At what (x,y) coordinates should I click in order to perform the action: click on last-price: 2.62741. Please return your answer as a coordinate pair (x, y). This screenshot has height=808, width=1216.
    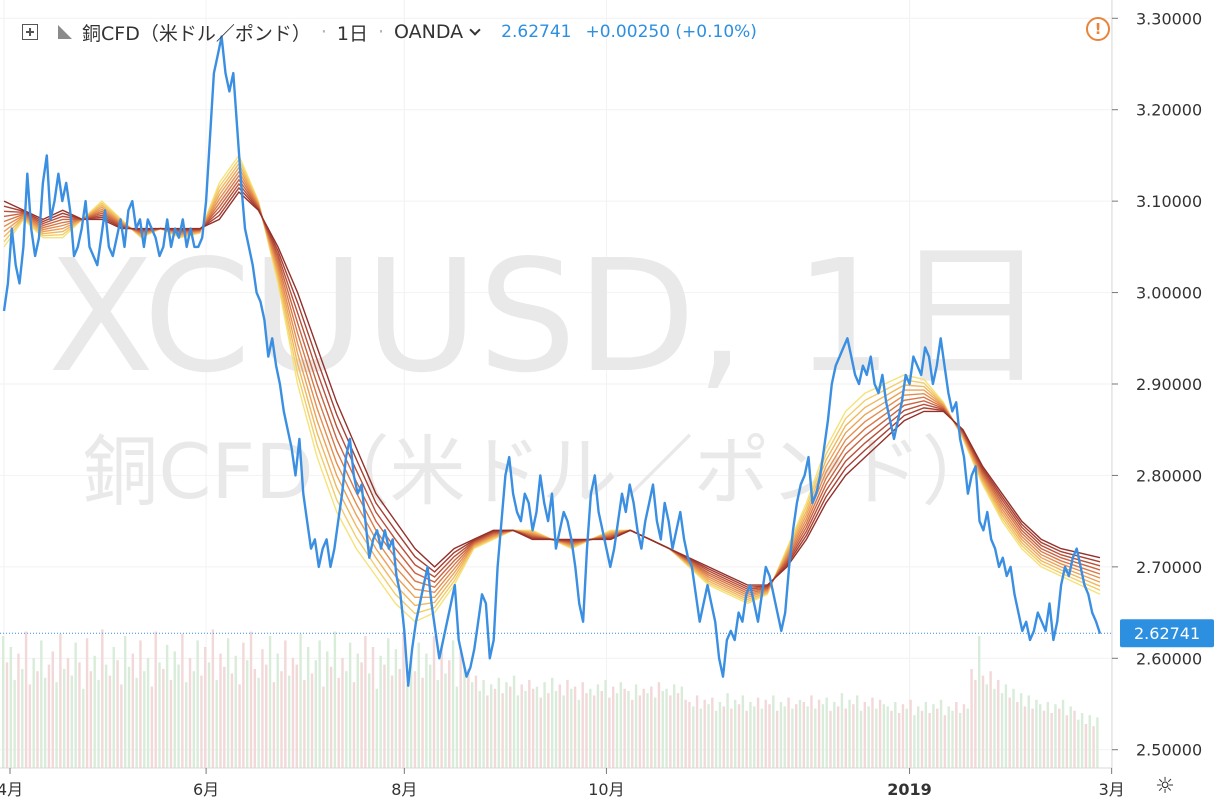
    Looking at the image, I should click on (536, 32).